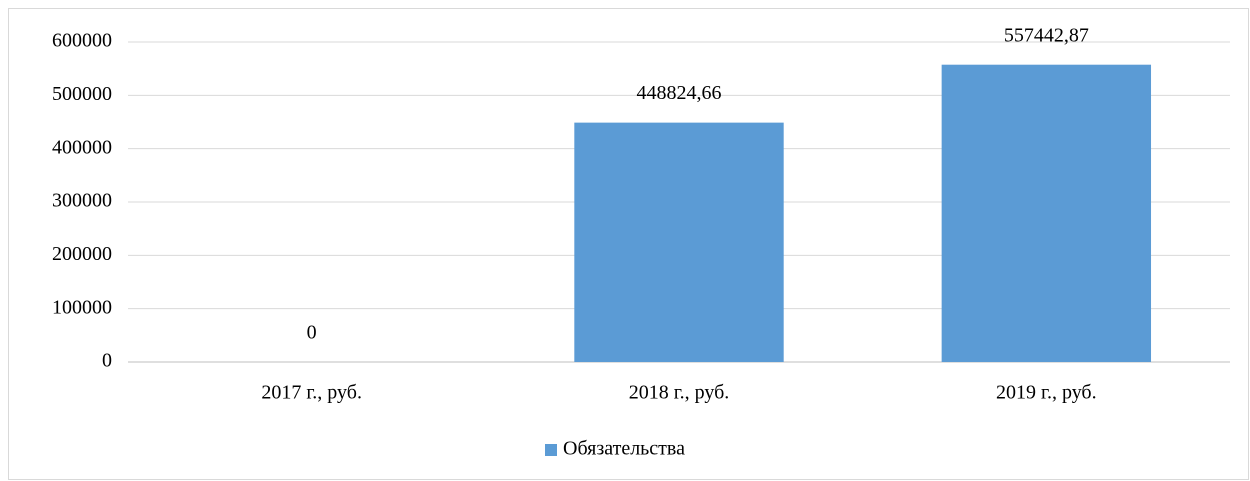 Image resolution: width=1250 pixels, height=481 pixels. I want to click on y-tick-label: 400000, so click(82, 147).